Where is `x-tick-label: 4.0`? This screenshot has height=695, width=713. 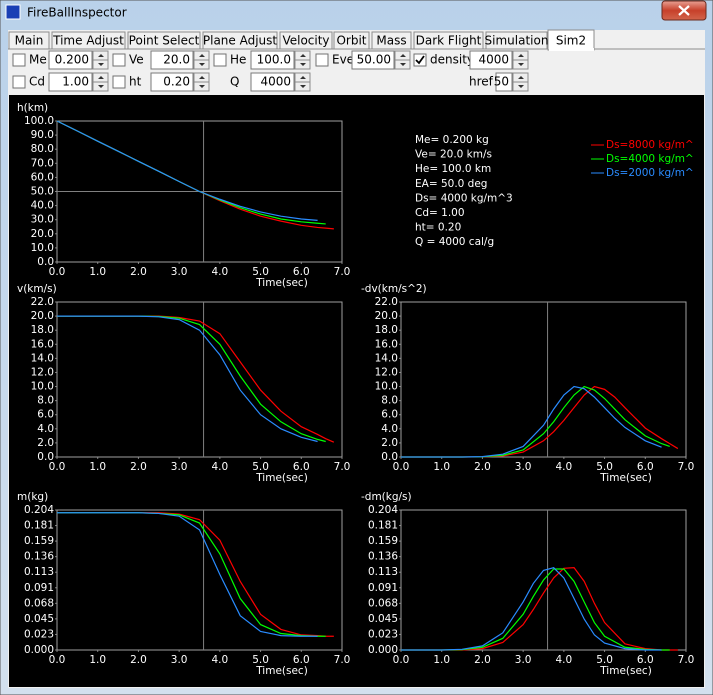
x-tick-label: 4.0 is located at coordinates (564, 467).